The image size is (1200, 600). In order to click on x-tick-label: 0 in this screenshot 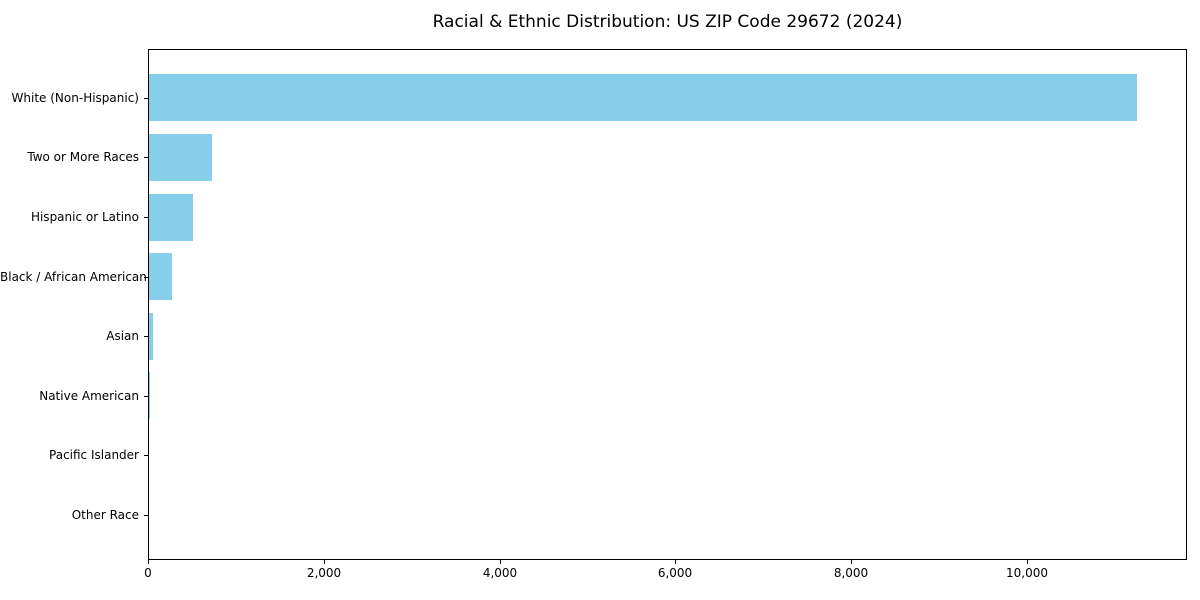, I will do `click(148, 573)`.